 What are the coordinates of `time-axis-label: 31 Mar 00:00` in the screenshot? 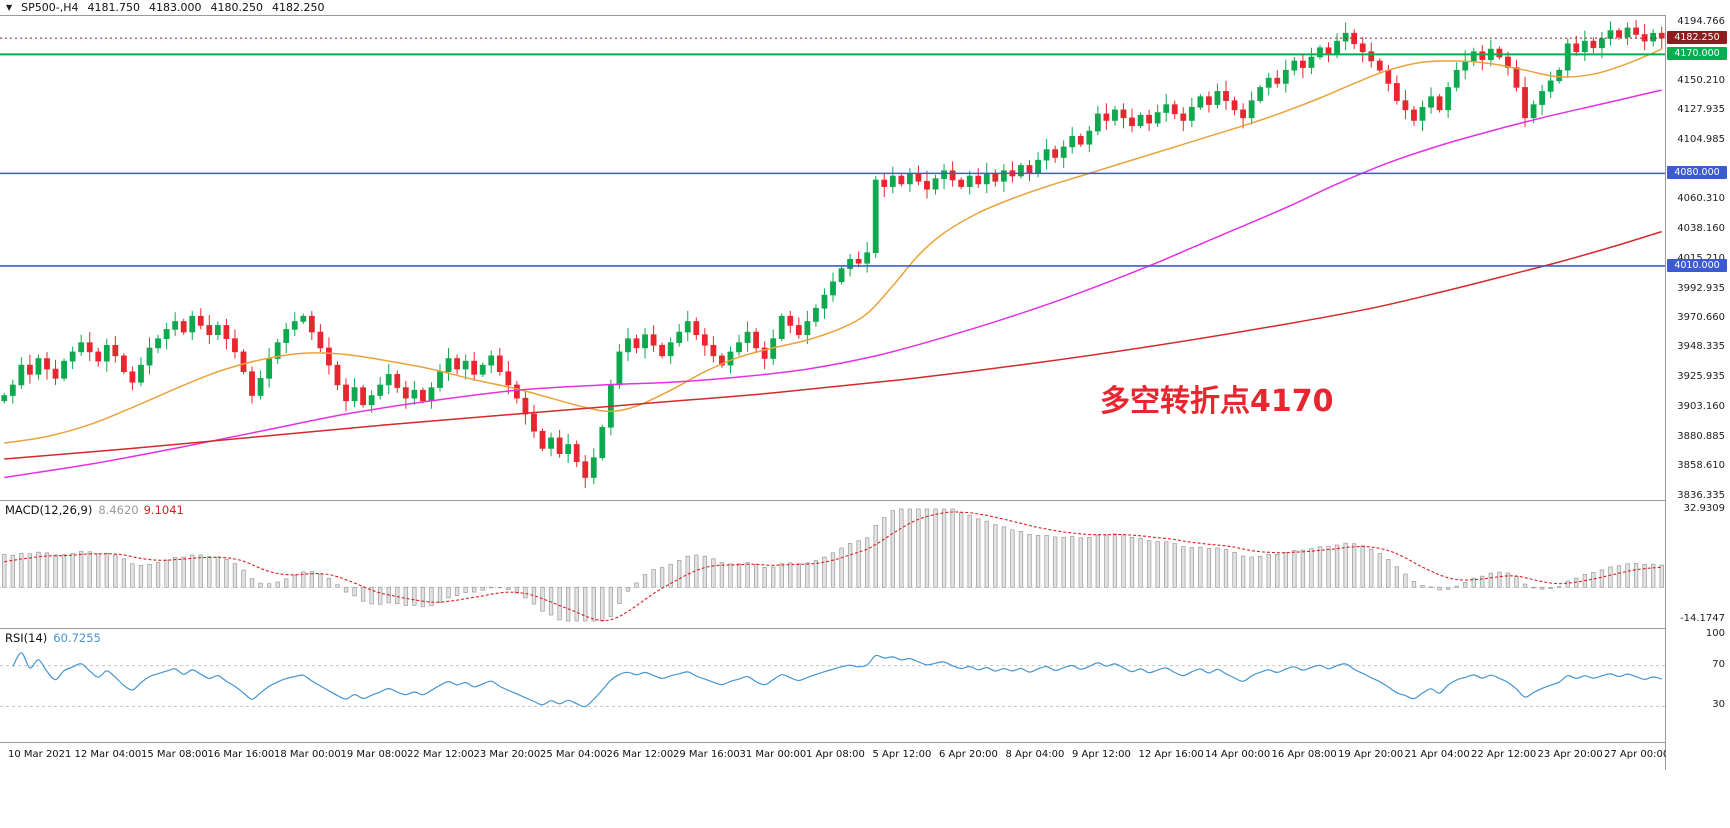 It's located at (773, 754).